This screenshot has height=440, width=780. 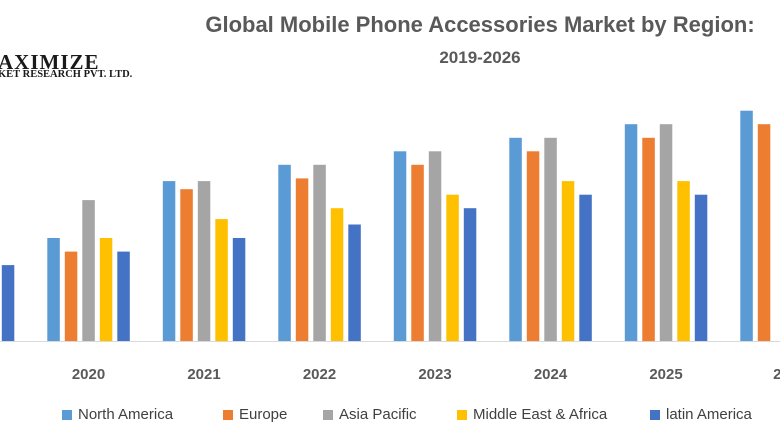 What do you see at coordinates (515, 239) in the screenshot?
I see `bar-2024-north-america` at bounding box center [515, 239].